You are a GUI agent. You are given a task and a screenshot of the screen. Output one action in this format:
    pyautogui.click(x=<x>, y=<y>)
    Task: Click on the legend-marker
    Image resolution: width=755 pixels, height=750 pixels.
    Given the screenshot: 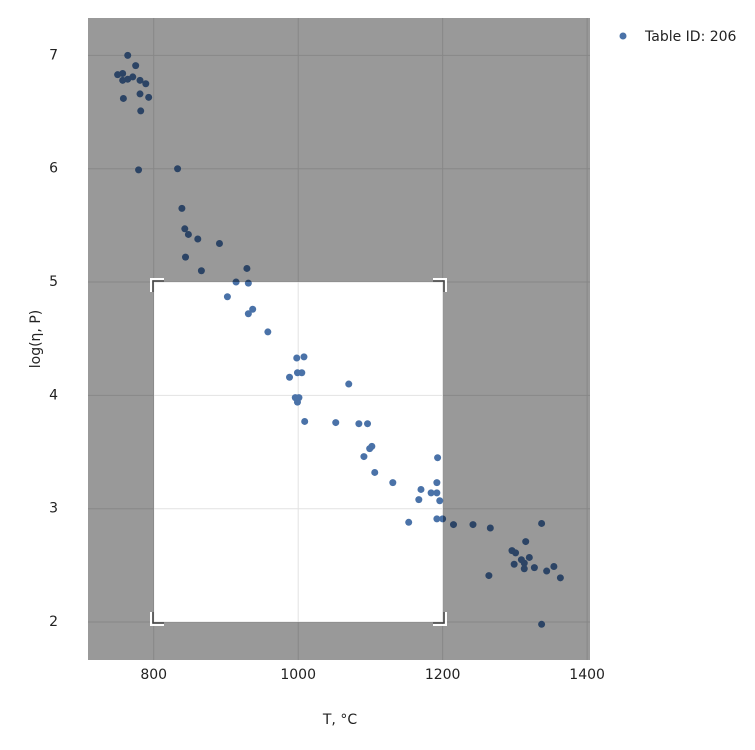 What is the action you would take?
    pyautogui.click(x=623, y=36)
    